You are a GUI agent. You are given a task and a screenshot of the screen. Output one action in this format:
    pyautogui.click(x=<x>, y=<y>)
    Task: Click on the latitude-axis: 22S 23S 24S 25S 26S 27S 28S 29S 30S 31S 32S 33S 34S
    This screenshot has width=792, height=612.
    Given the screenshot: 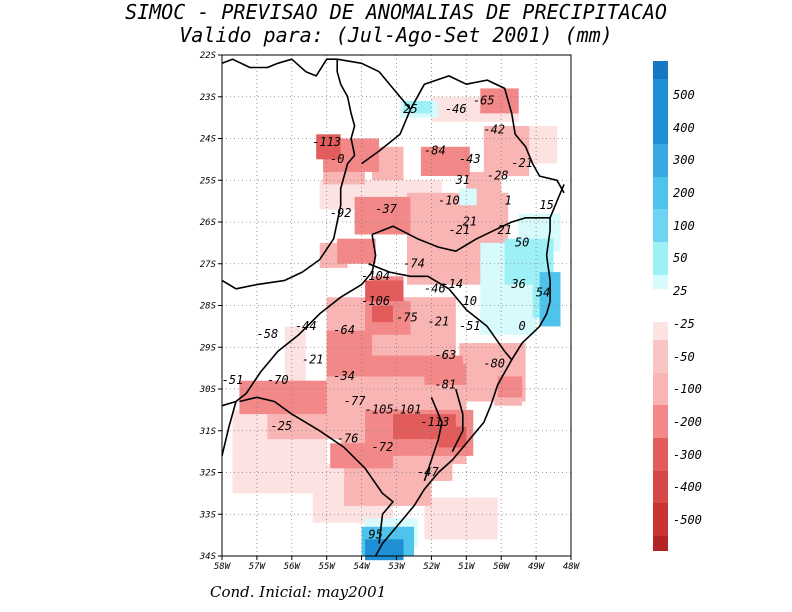 What is the action you would take?
    pyautogui.click(x=210, y=306)
    